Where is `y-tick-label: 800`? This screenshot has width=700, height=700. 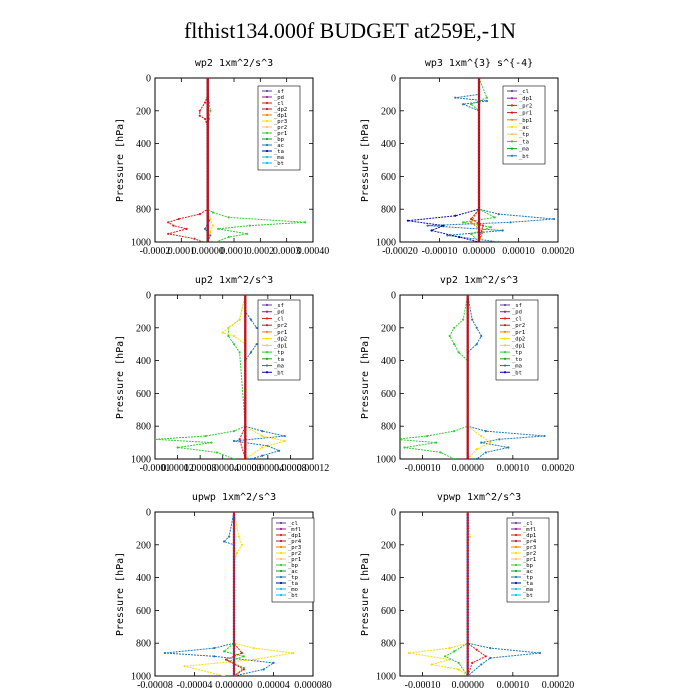 y-tick-label: 800 is located at coordinates (388, 427).